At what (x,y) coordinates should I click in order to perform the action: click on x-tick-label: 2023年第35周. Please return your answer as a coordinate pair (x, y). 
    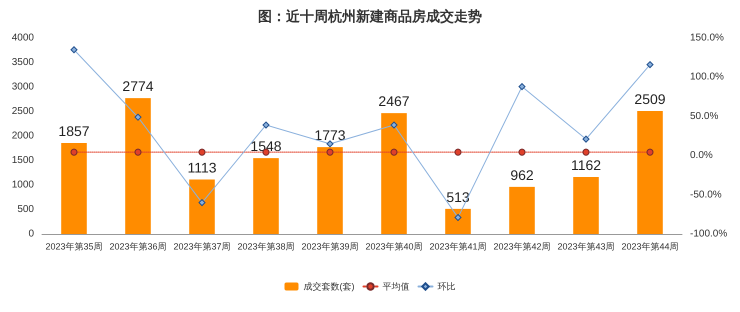
    Looking at the image, I should click on (74, 247).